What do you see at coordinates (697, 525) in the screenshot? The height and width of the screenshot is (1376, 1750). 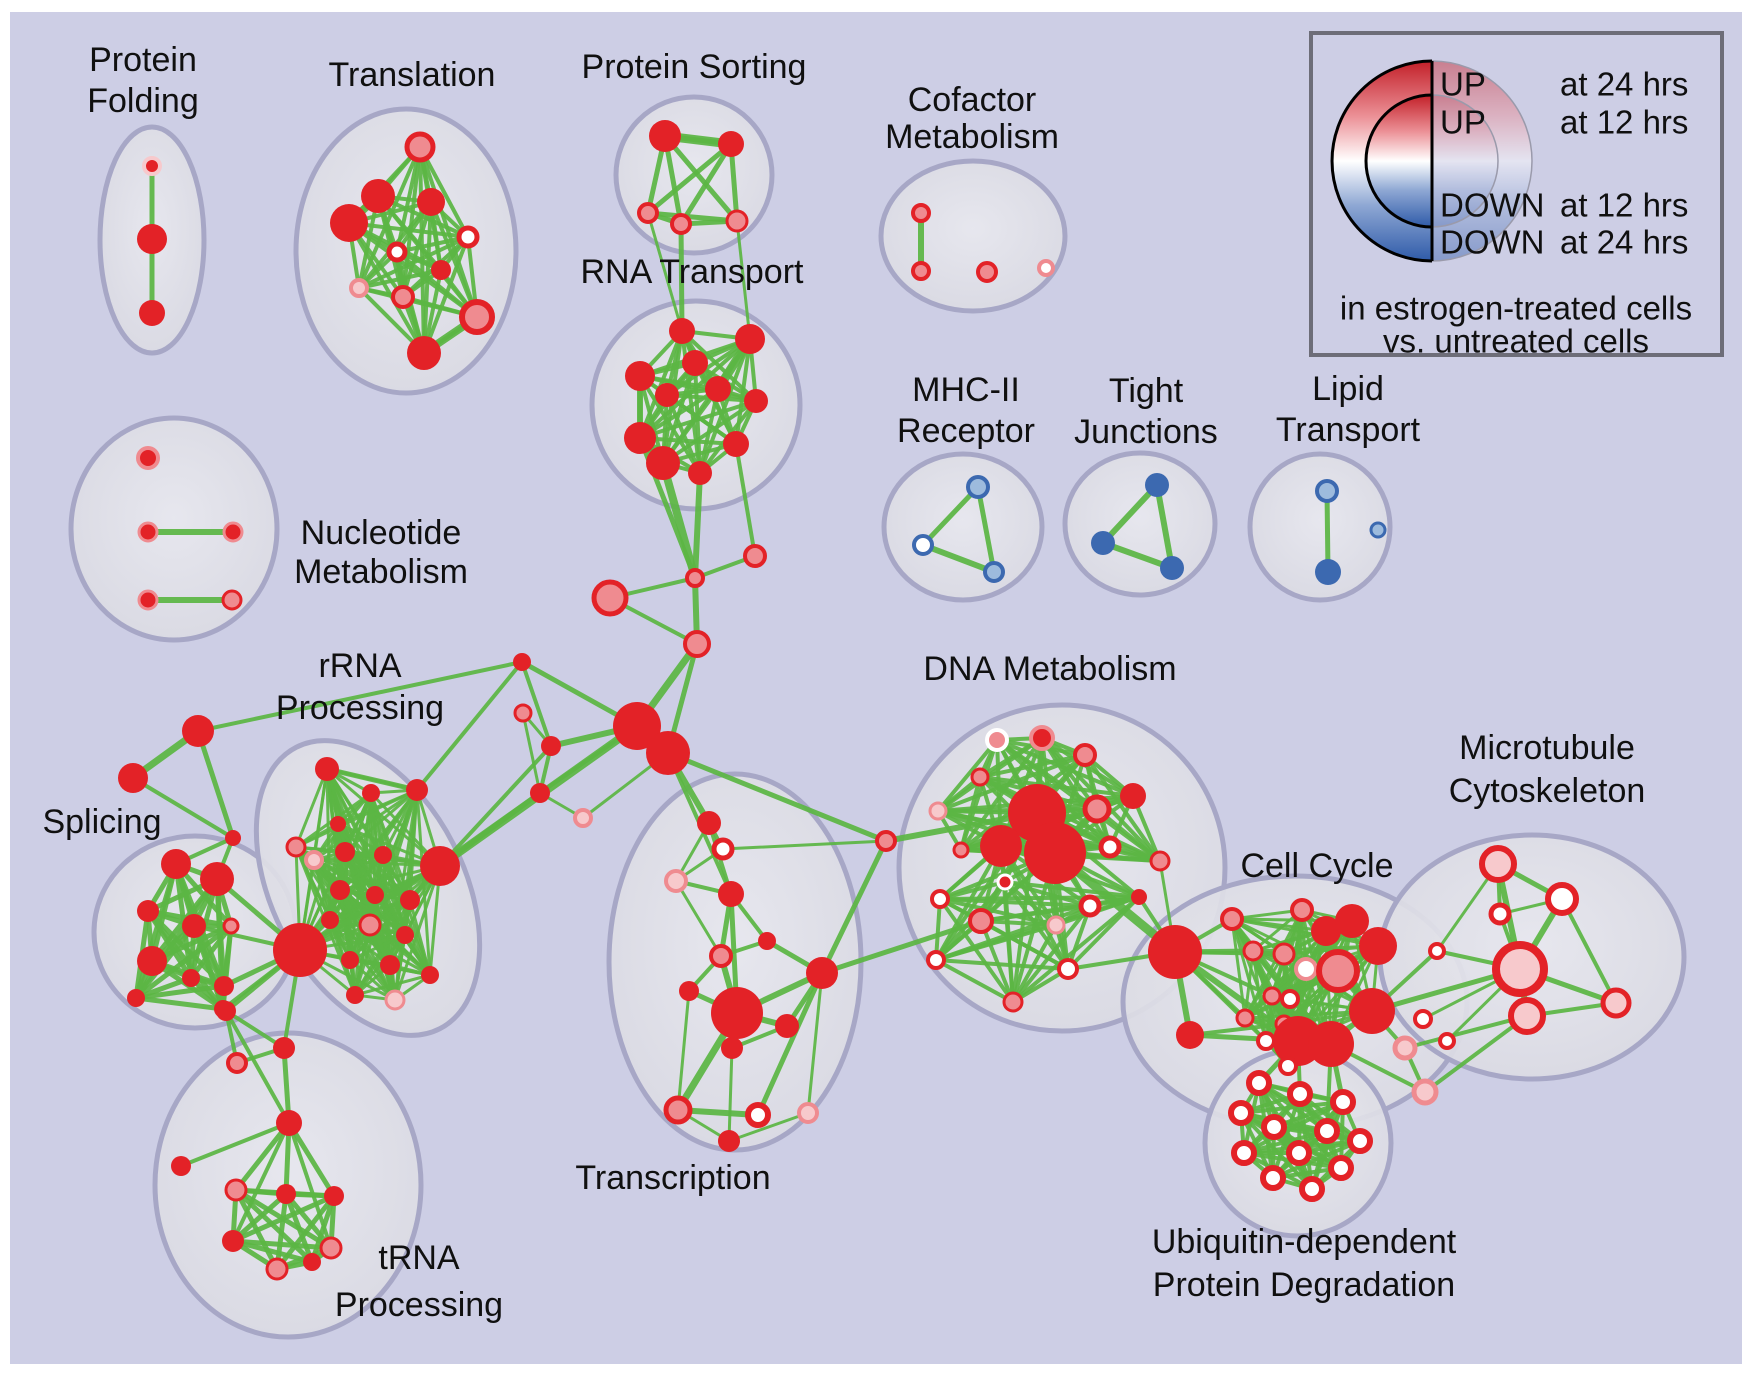 I see `edge-RT-CN` at bounding box center [697, 525].